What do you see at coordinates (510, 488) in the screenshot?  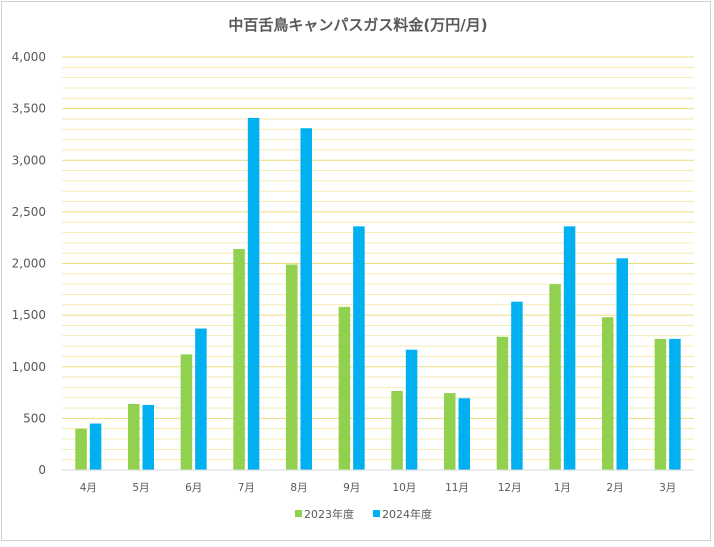 I see `x-tick-label: 12月` at bounding box center [510, 488].